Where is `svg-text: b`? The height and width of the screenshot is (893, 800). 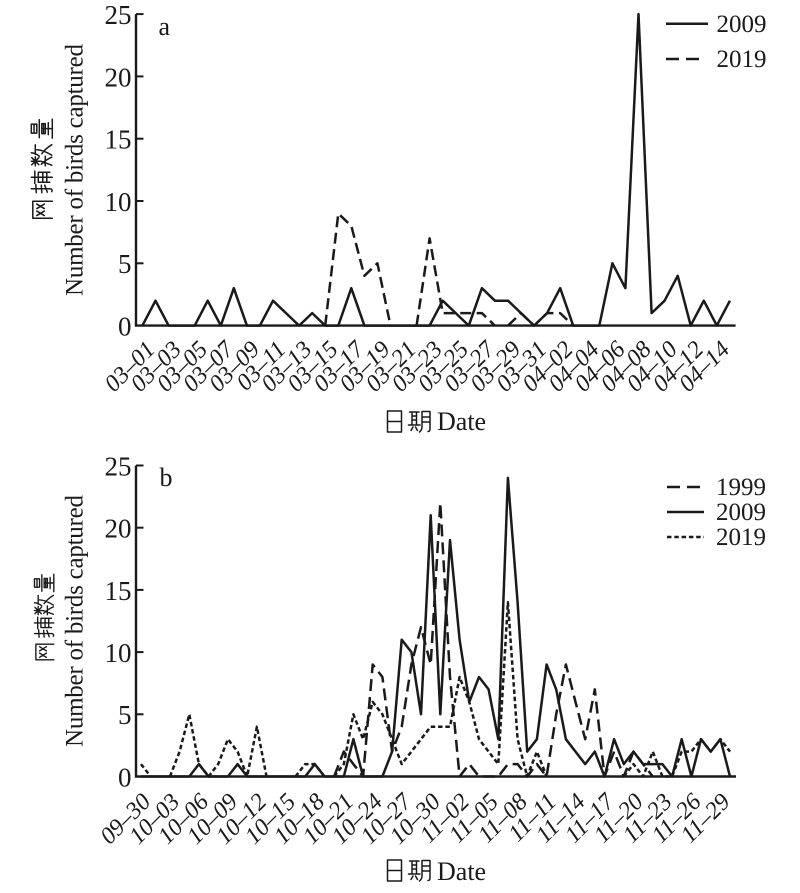
svg-text: b is located at coordinates (166, 477).